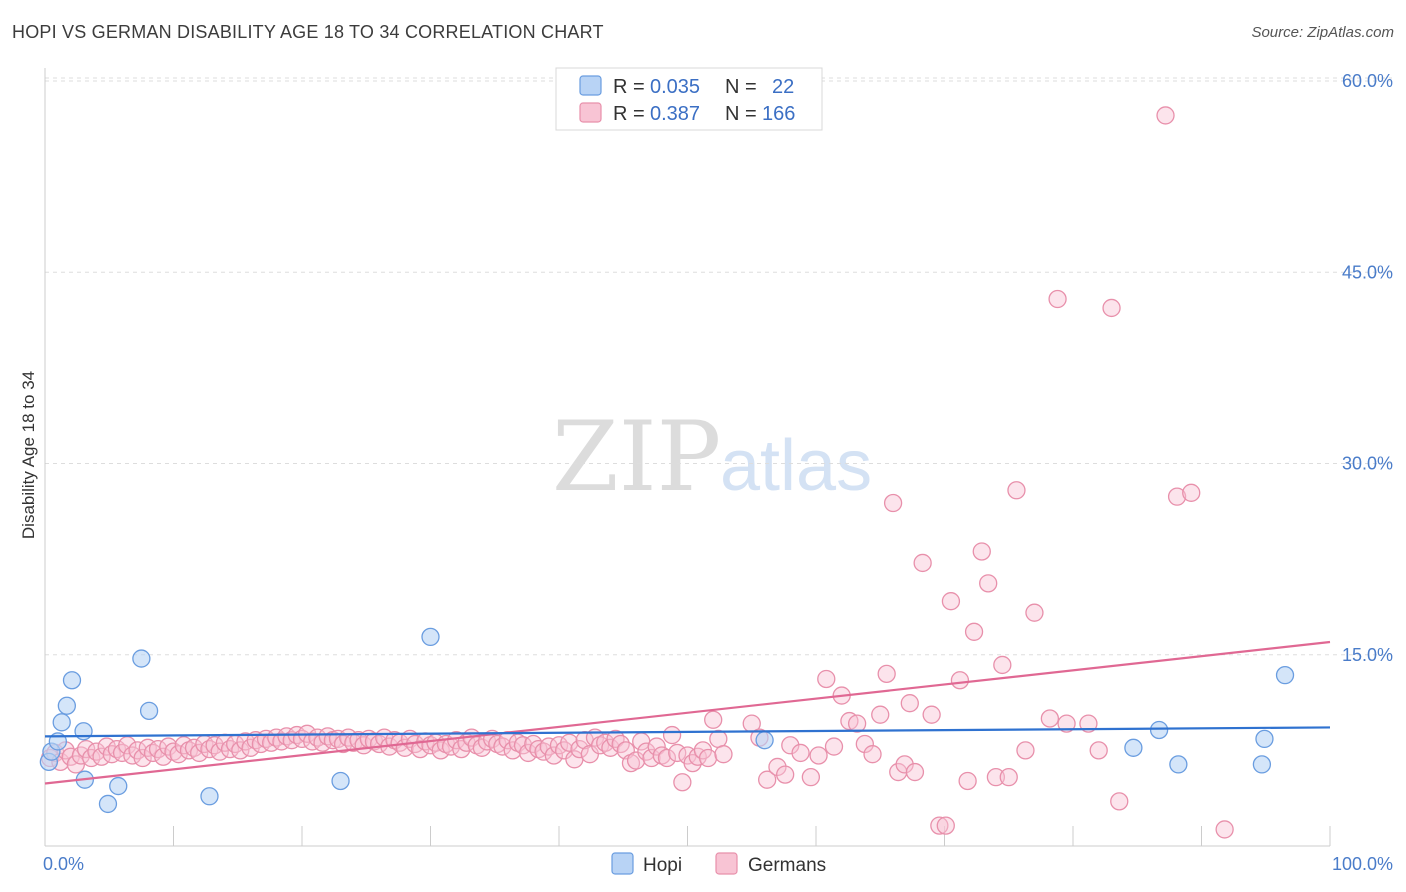 The width and height of the screenshot is (1406, 892). I want to click on trend-lines, so click(687, 712).